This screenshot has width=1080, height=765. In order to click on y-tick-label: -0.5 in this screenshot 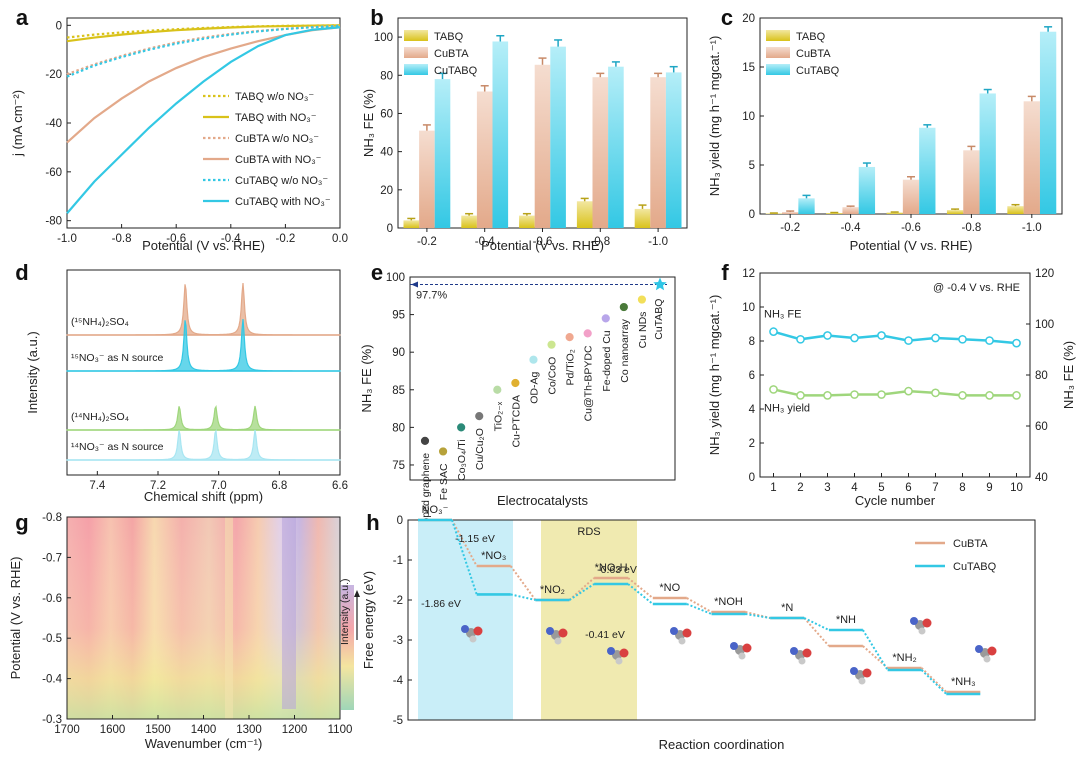, I will do `click(52, 639)`.